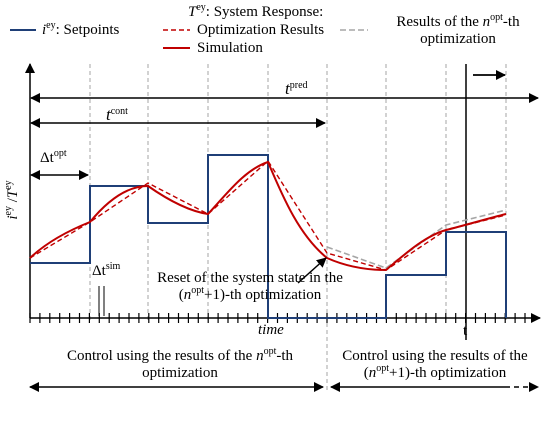 This screenshot has width=550, height=427. What do you see at coordinates (12, 199) in the screenshot?
I see `y-axis-label: iey /Tey` at bounding box center [12, 199].